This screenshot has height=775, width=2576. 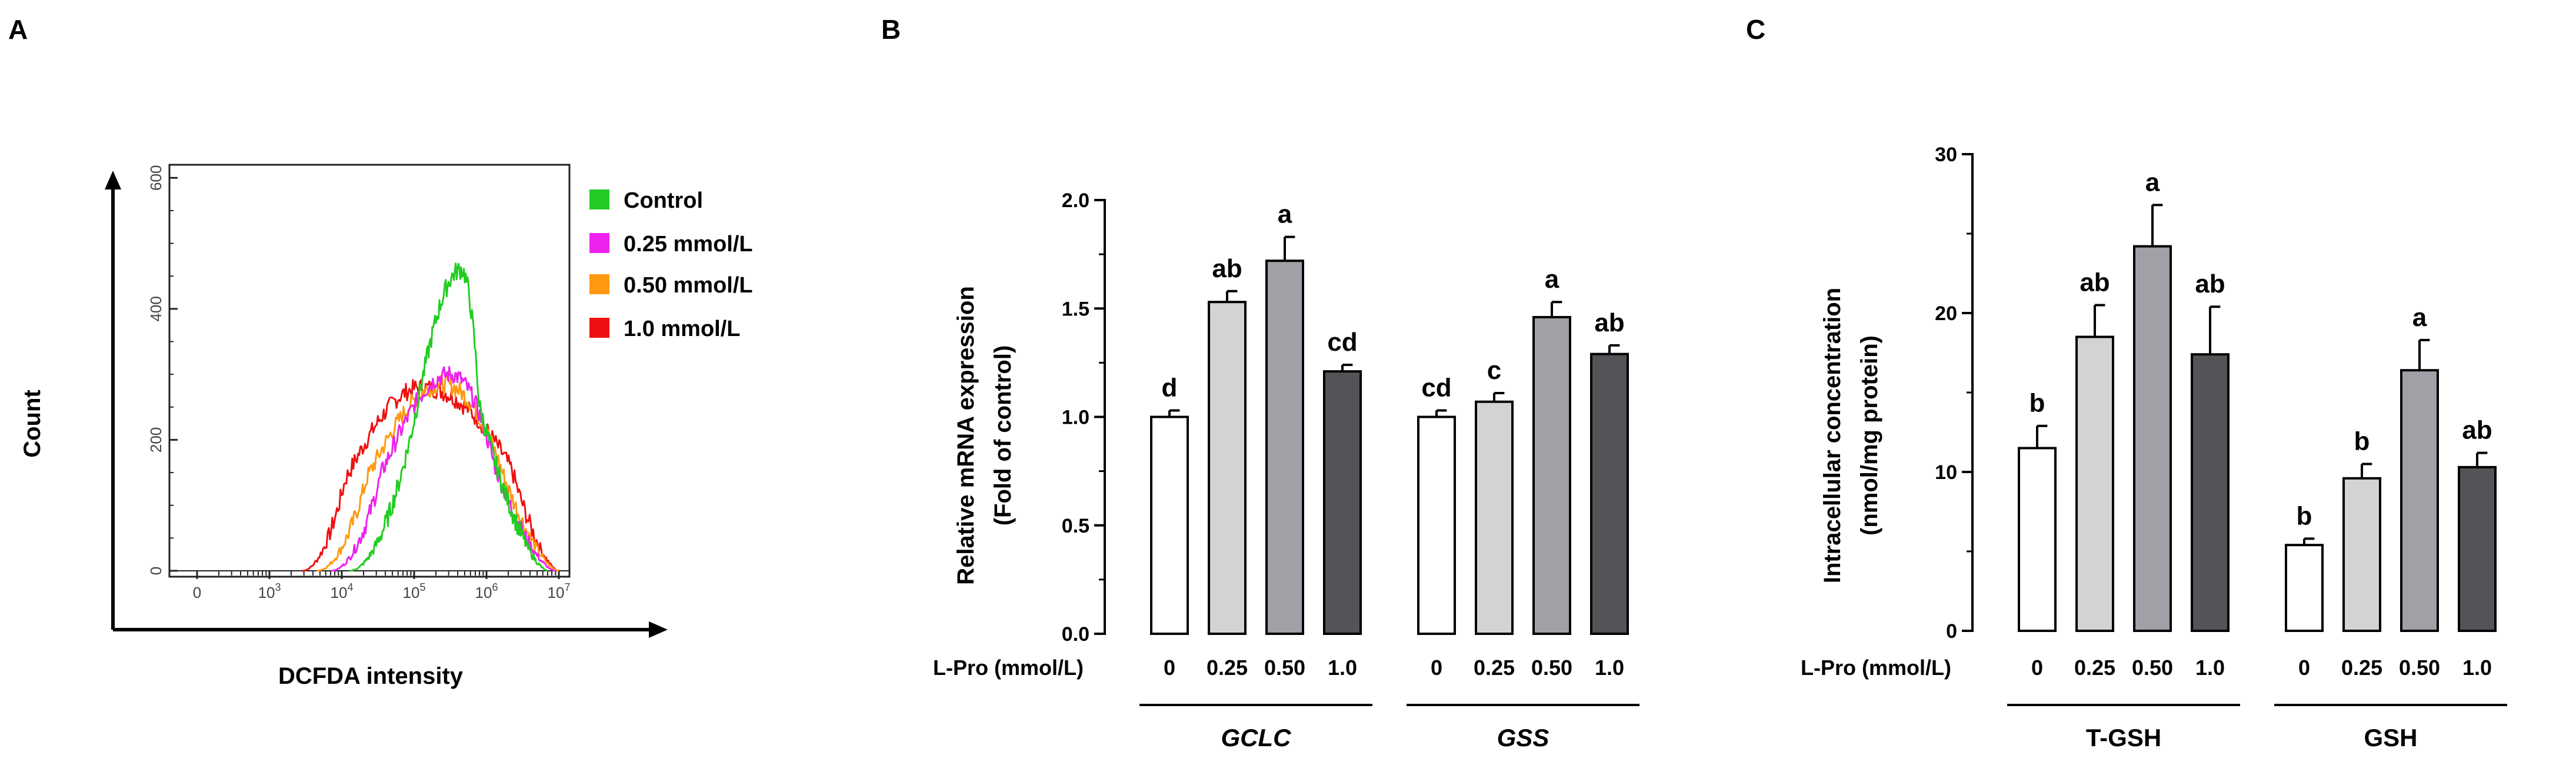 I want to click on histogram-curve-control, so click(x=448, y=417).